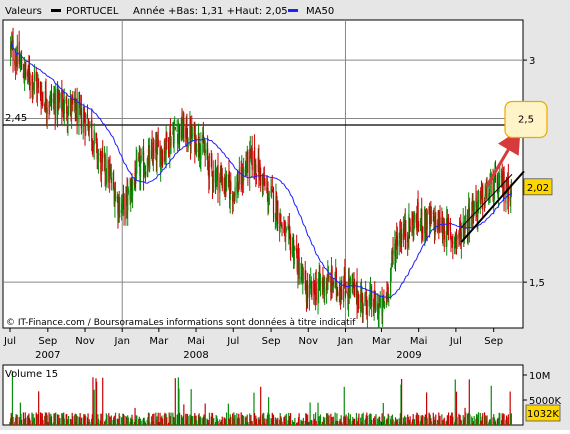  Describe the element at coordinates (537, 283) in the screenshot. I see `y-tick-label: 1,5` at that location.